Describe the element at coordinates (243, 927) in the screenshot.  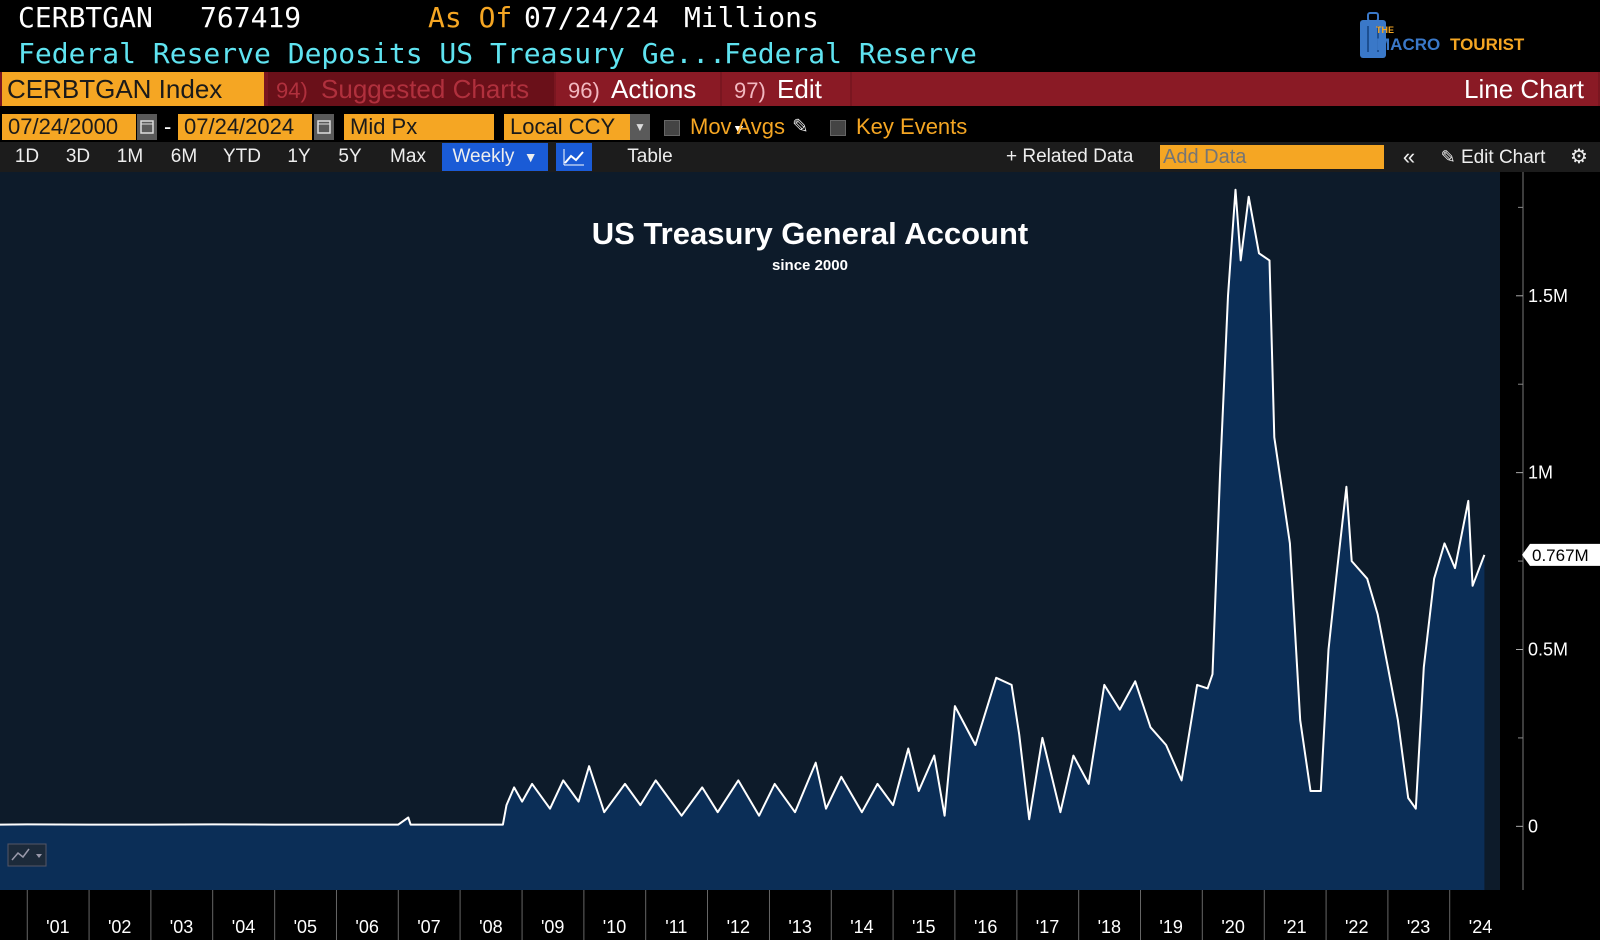
I see `x-tick-label-3: '04` at that location.